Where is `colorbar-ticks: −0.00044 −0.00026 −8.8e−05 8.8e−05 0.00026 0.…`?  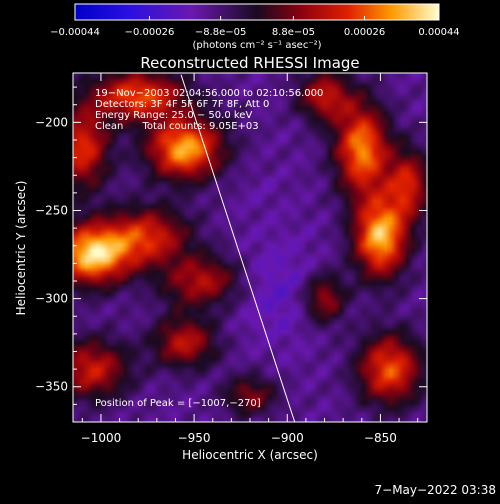 colorbar-ticks: −0.00044 −0.00026 −8.8e−05 8.8e−05 0.00026 0.… is located at coordinates (255, 27).